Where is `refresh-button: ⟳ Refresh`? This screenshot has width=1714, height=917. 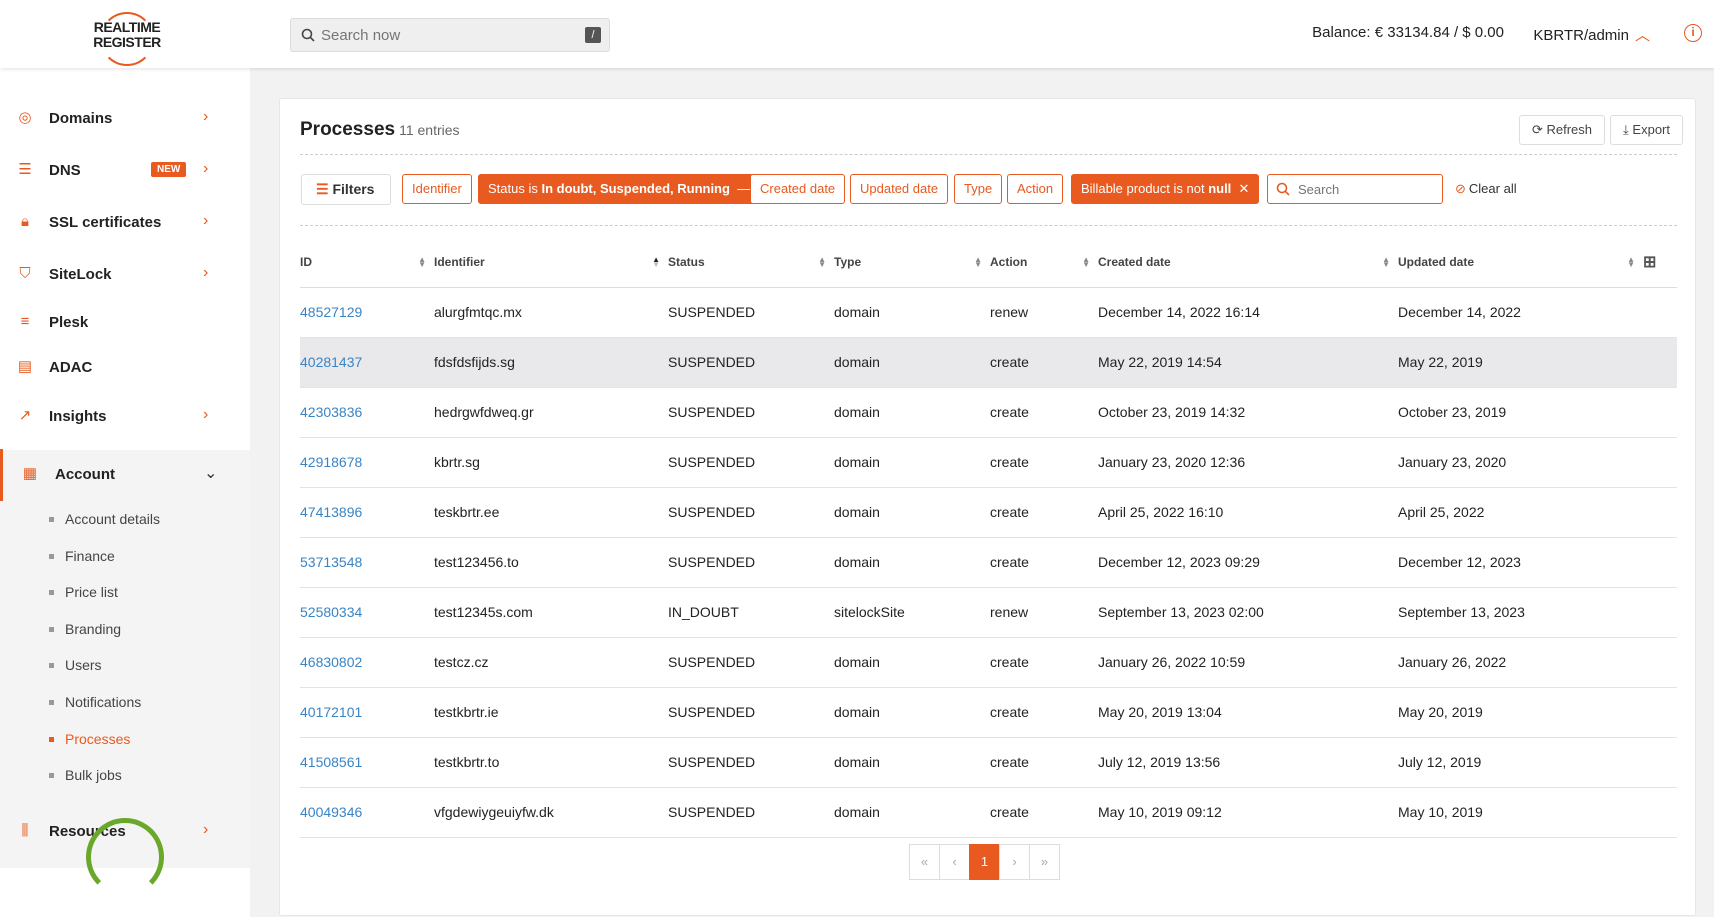
refresh-button: ⟳ Refresh is located at coordinates (1561, 130).